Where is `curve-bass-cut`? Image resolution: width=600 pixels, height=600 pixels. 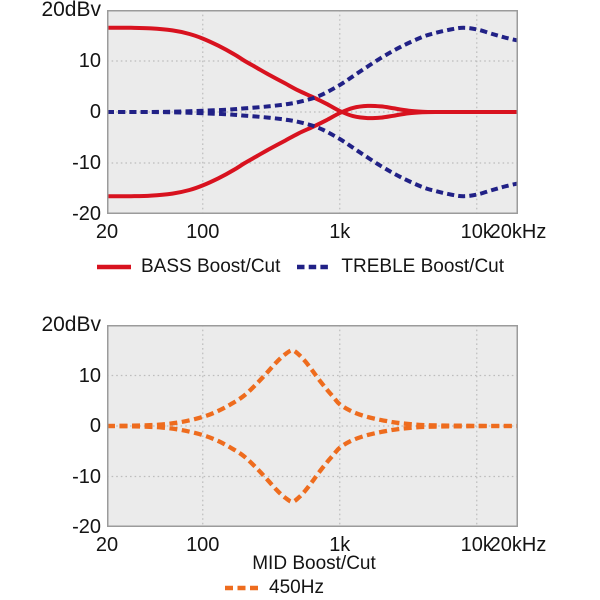
curve-bass-cut is located at coordinates (312, 151).